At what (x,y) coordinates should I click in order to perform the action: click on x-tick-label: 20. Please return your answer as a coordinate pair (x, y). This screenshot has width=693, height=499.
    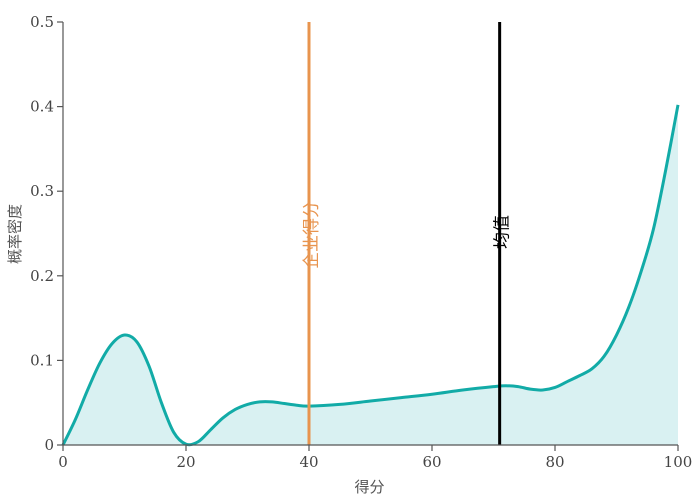
    Looking at the image, I should click on (185, 462).